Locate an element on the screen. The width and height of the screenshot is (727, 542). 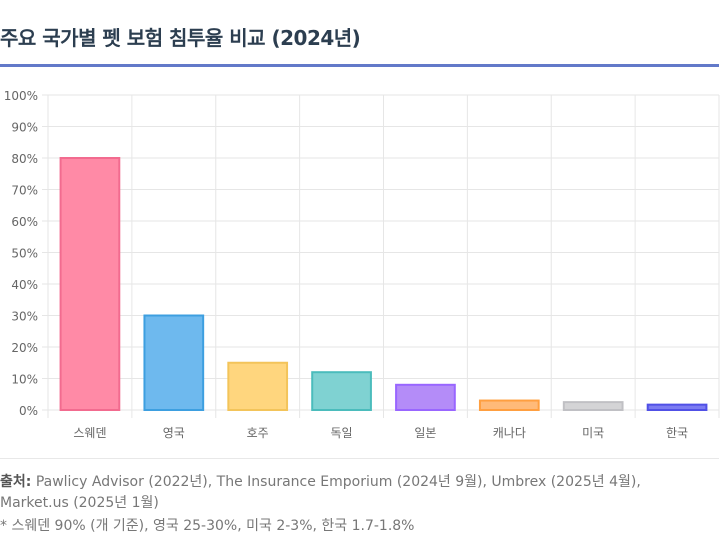
y-axis-ticks: 0% 10% 20% 30% 40% 50% 60% 70% 80% 90% 100% is located at coordinates (21, 253).